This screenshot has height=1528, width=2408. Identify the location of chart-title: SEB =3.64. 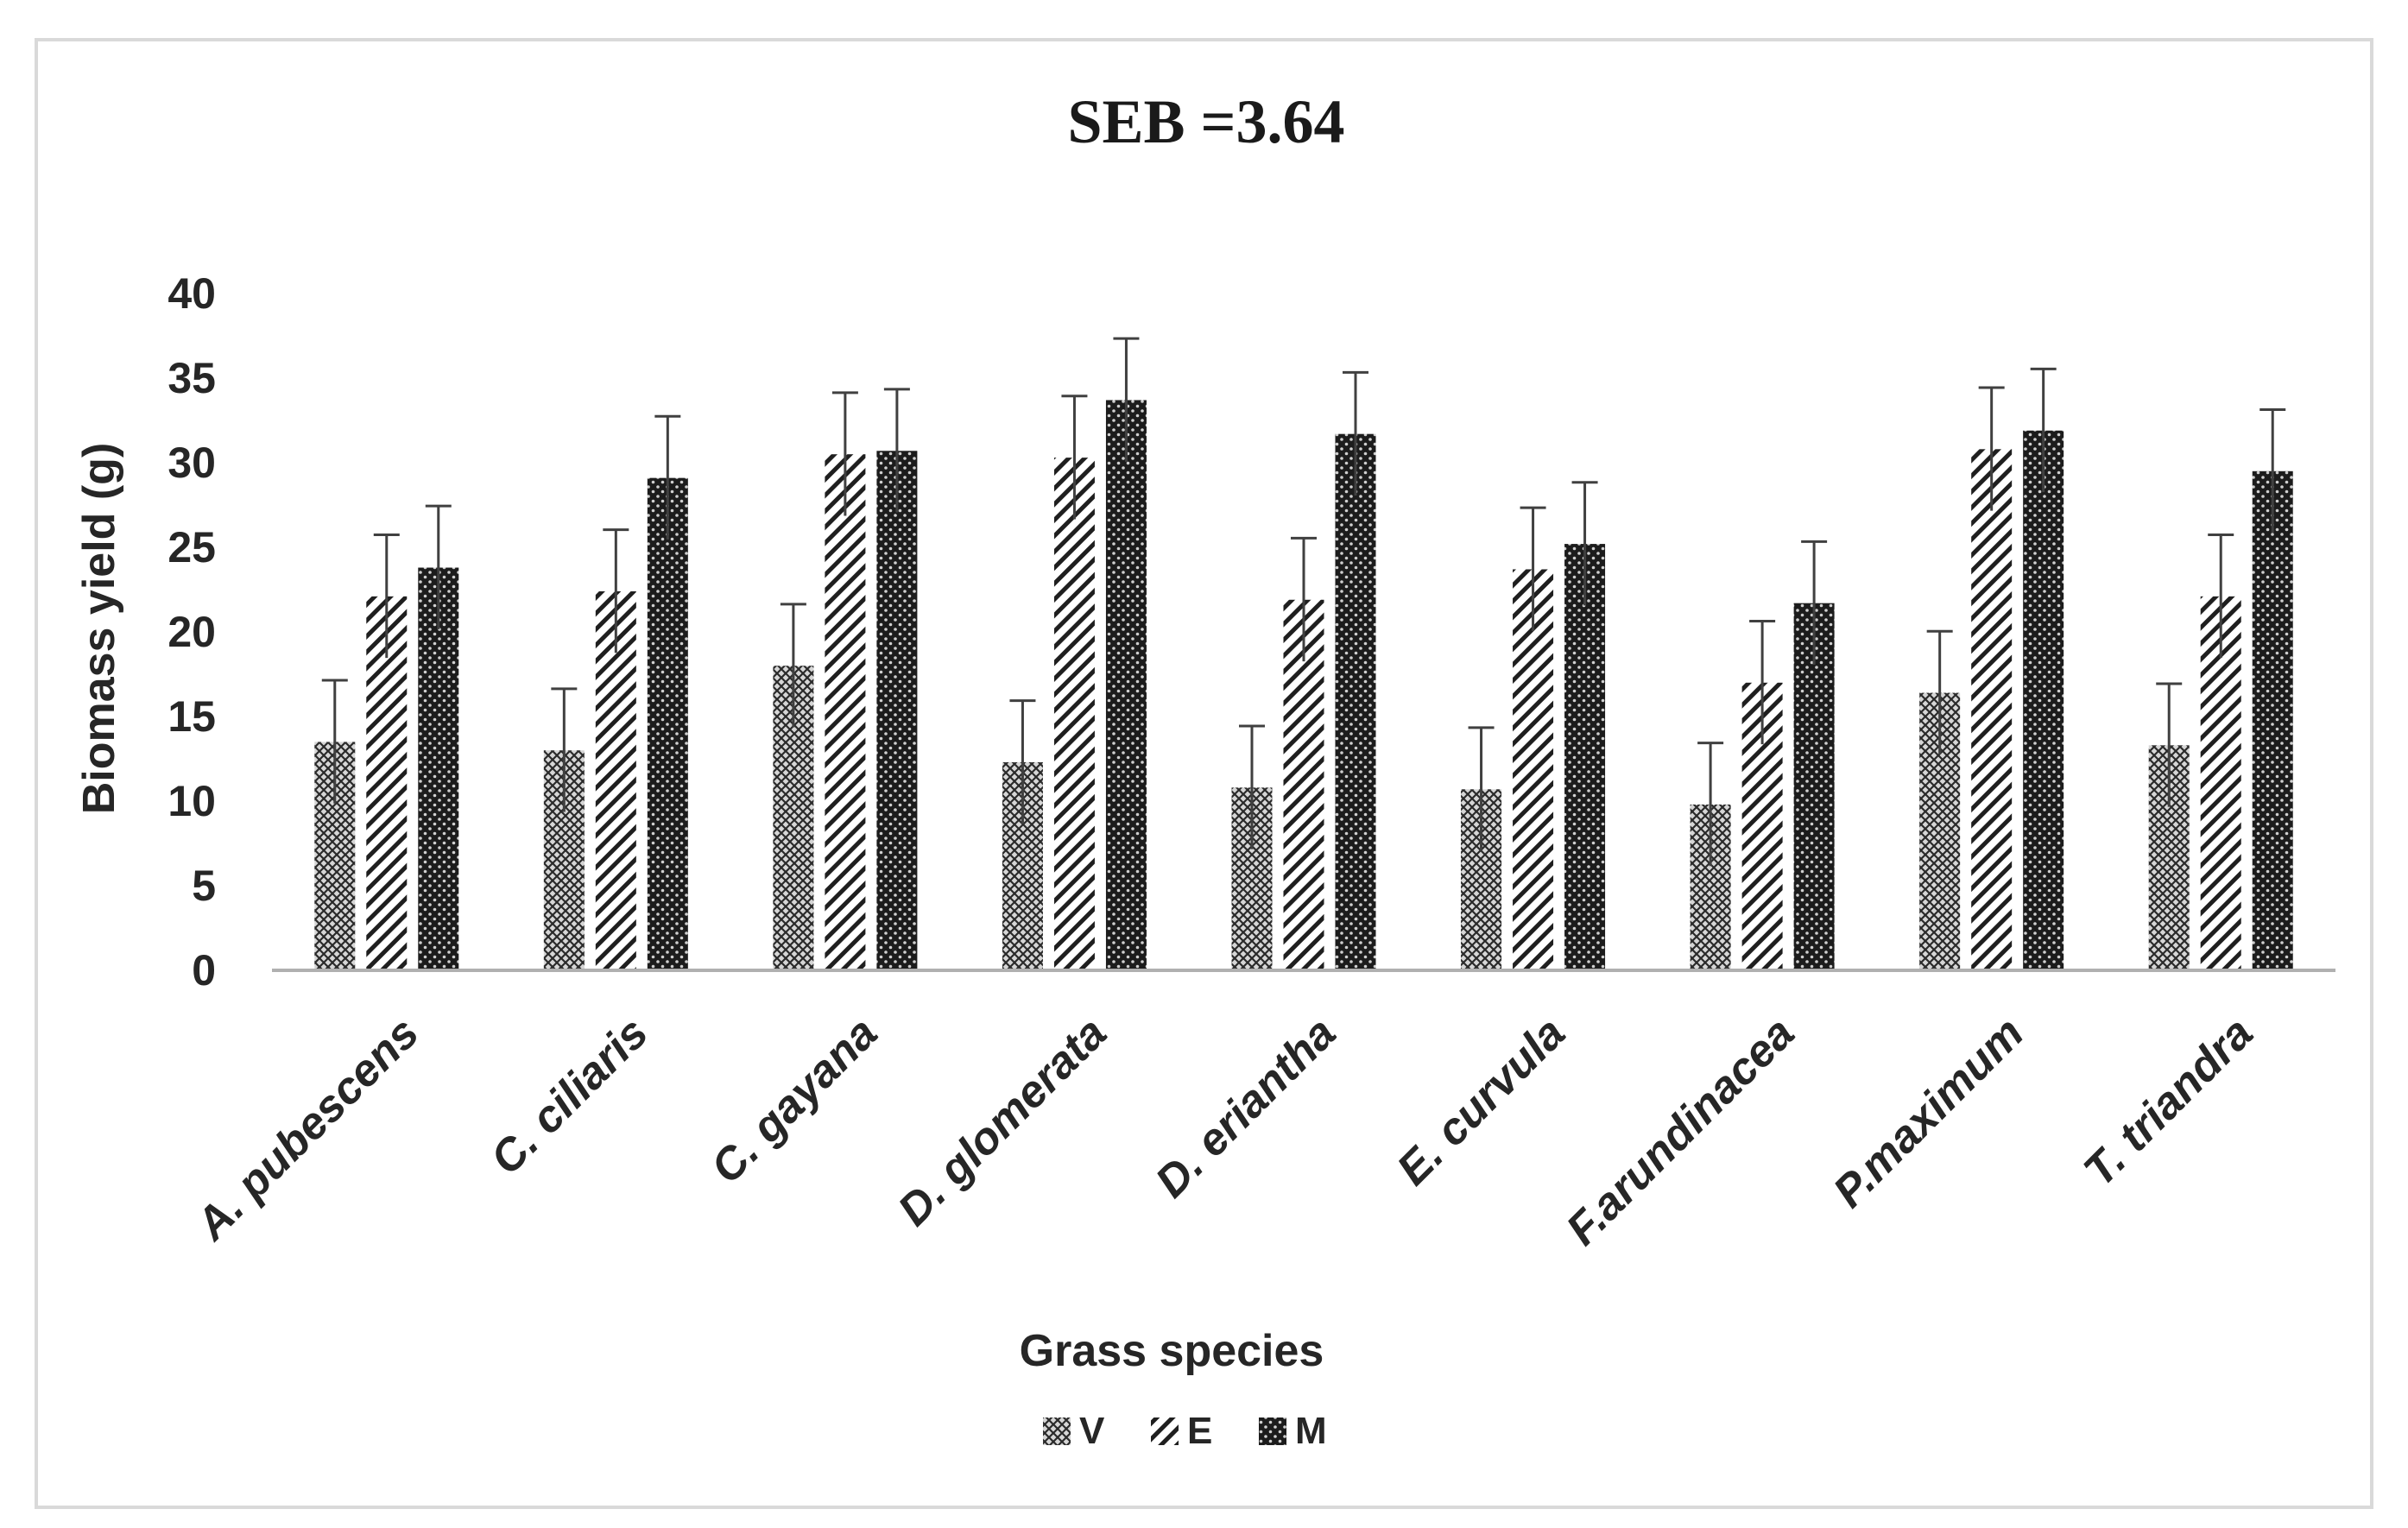
(1205, 121).